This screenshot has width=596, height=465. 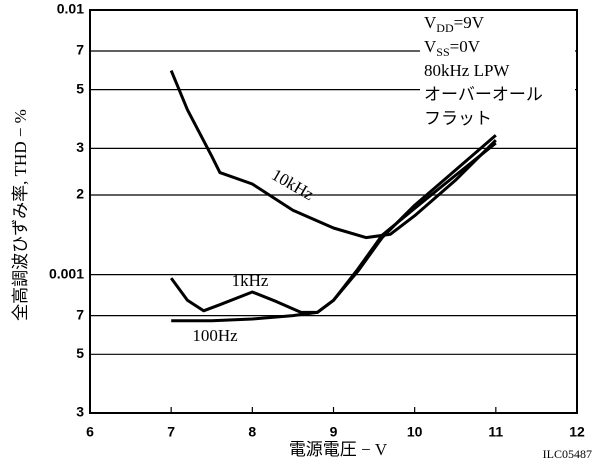 What do you see at coordinates (577, 432) in the screenshot?
I see `x-tick-label: 12` at bounding box center [577, 432].